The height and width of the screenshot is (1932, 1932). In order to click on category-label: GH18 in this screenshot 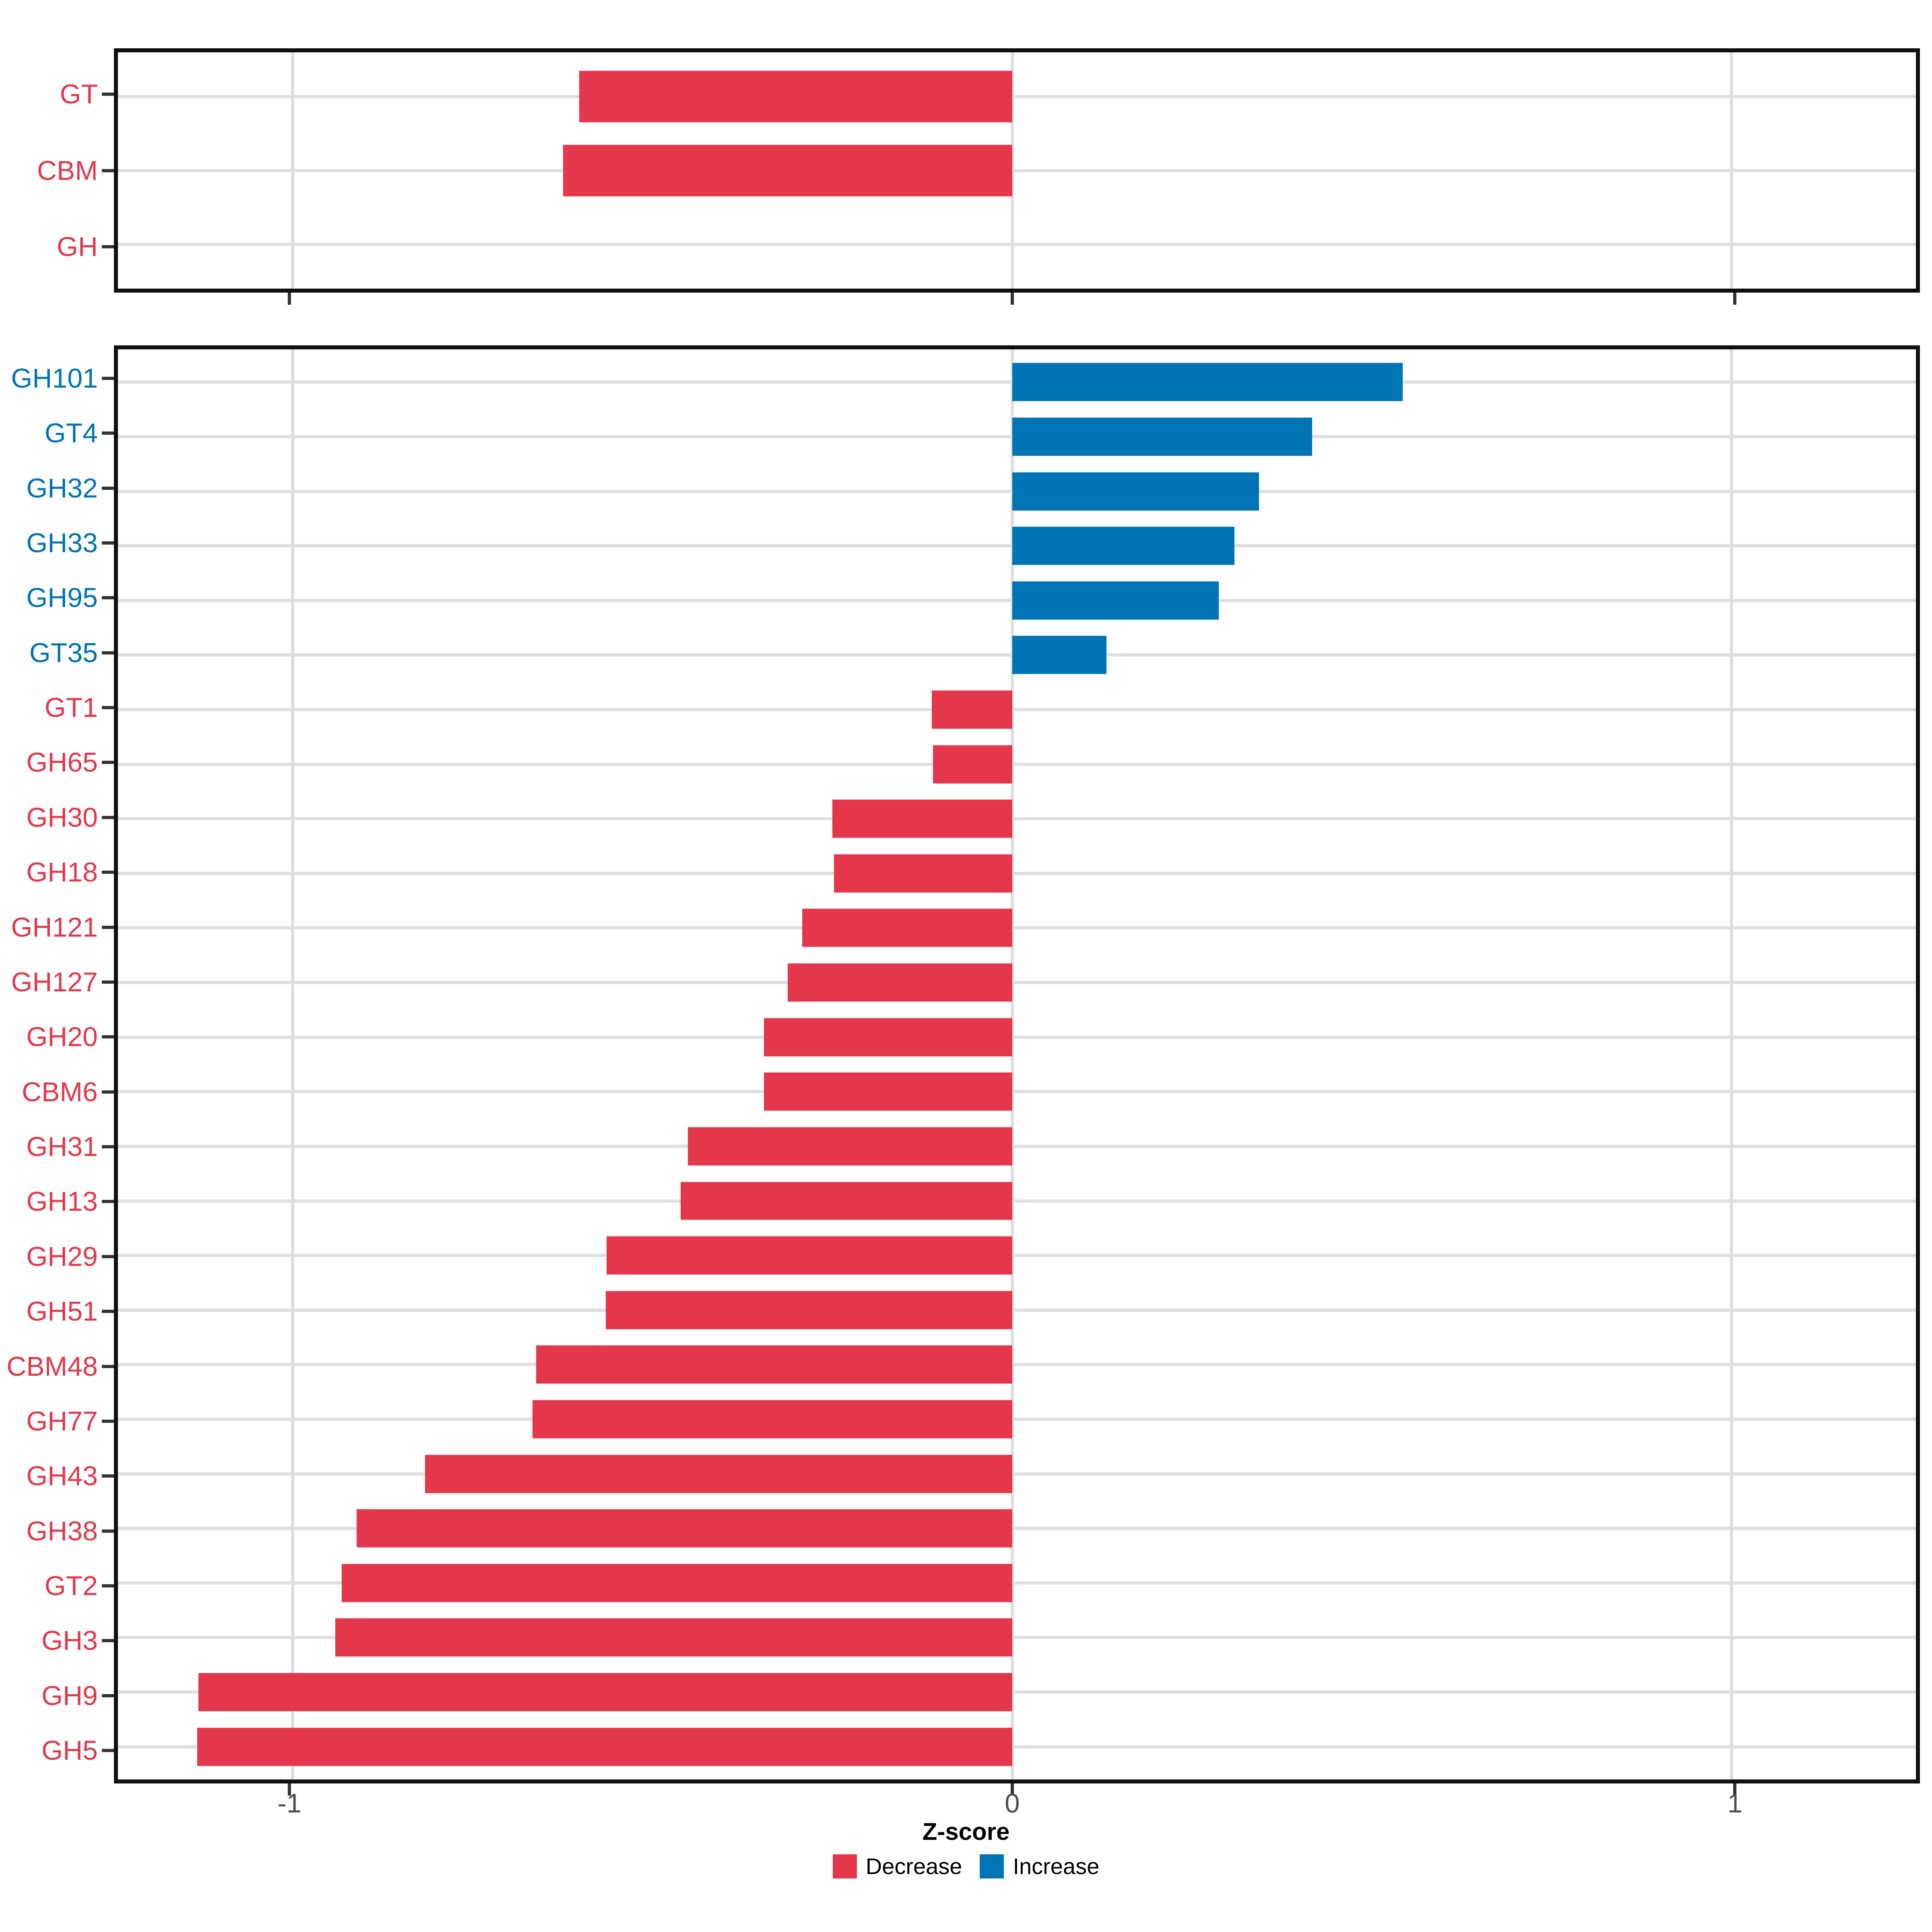, I will do `click(62, 872)`.